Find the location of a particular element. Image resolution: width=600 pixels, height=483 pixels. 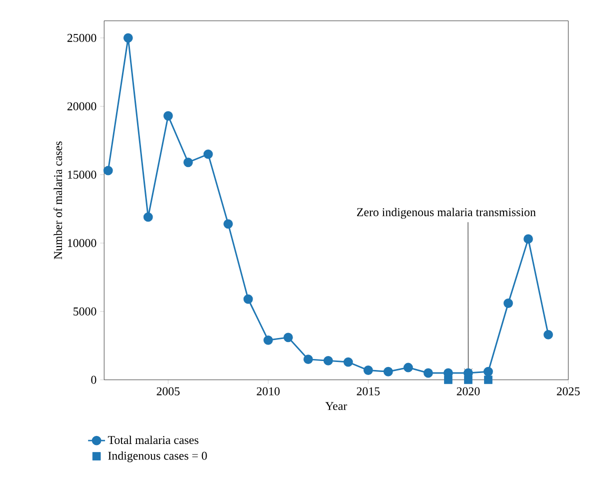

y-tick-label: 10000 is located at coordinates (82, 243).